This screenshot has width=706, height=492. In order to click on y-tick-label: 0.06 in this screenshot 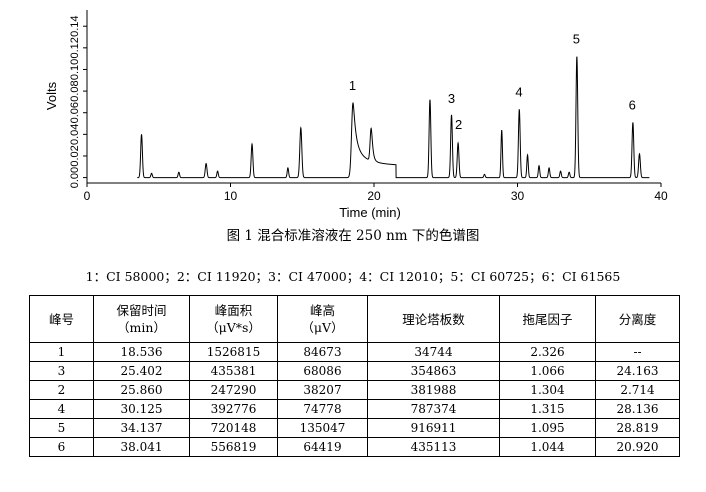, I will do `click(75, 112)`.